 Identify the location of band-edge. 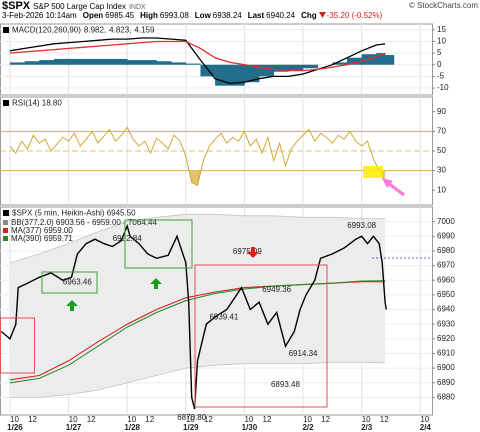
(197, 238).